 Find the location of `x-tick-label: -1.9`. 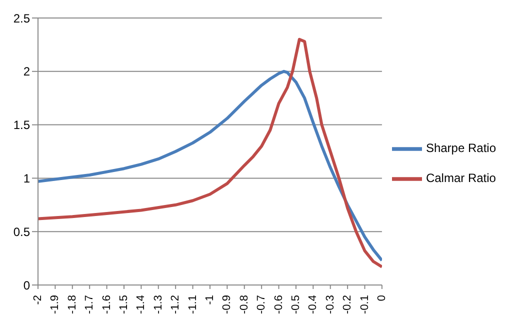

x-tick-label: -1.9 is located at coordinates (55, 304).